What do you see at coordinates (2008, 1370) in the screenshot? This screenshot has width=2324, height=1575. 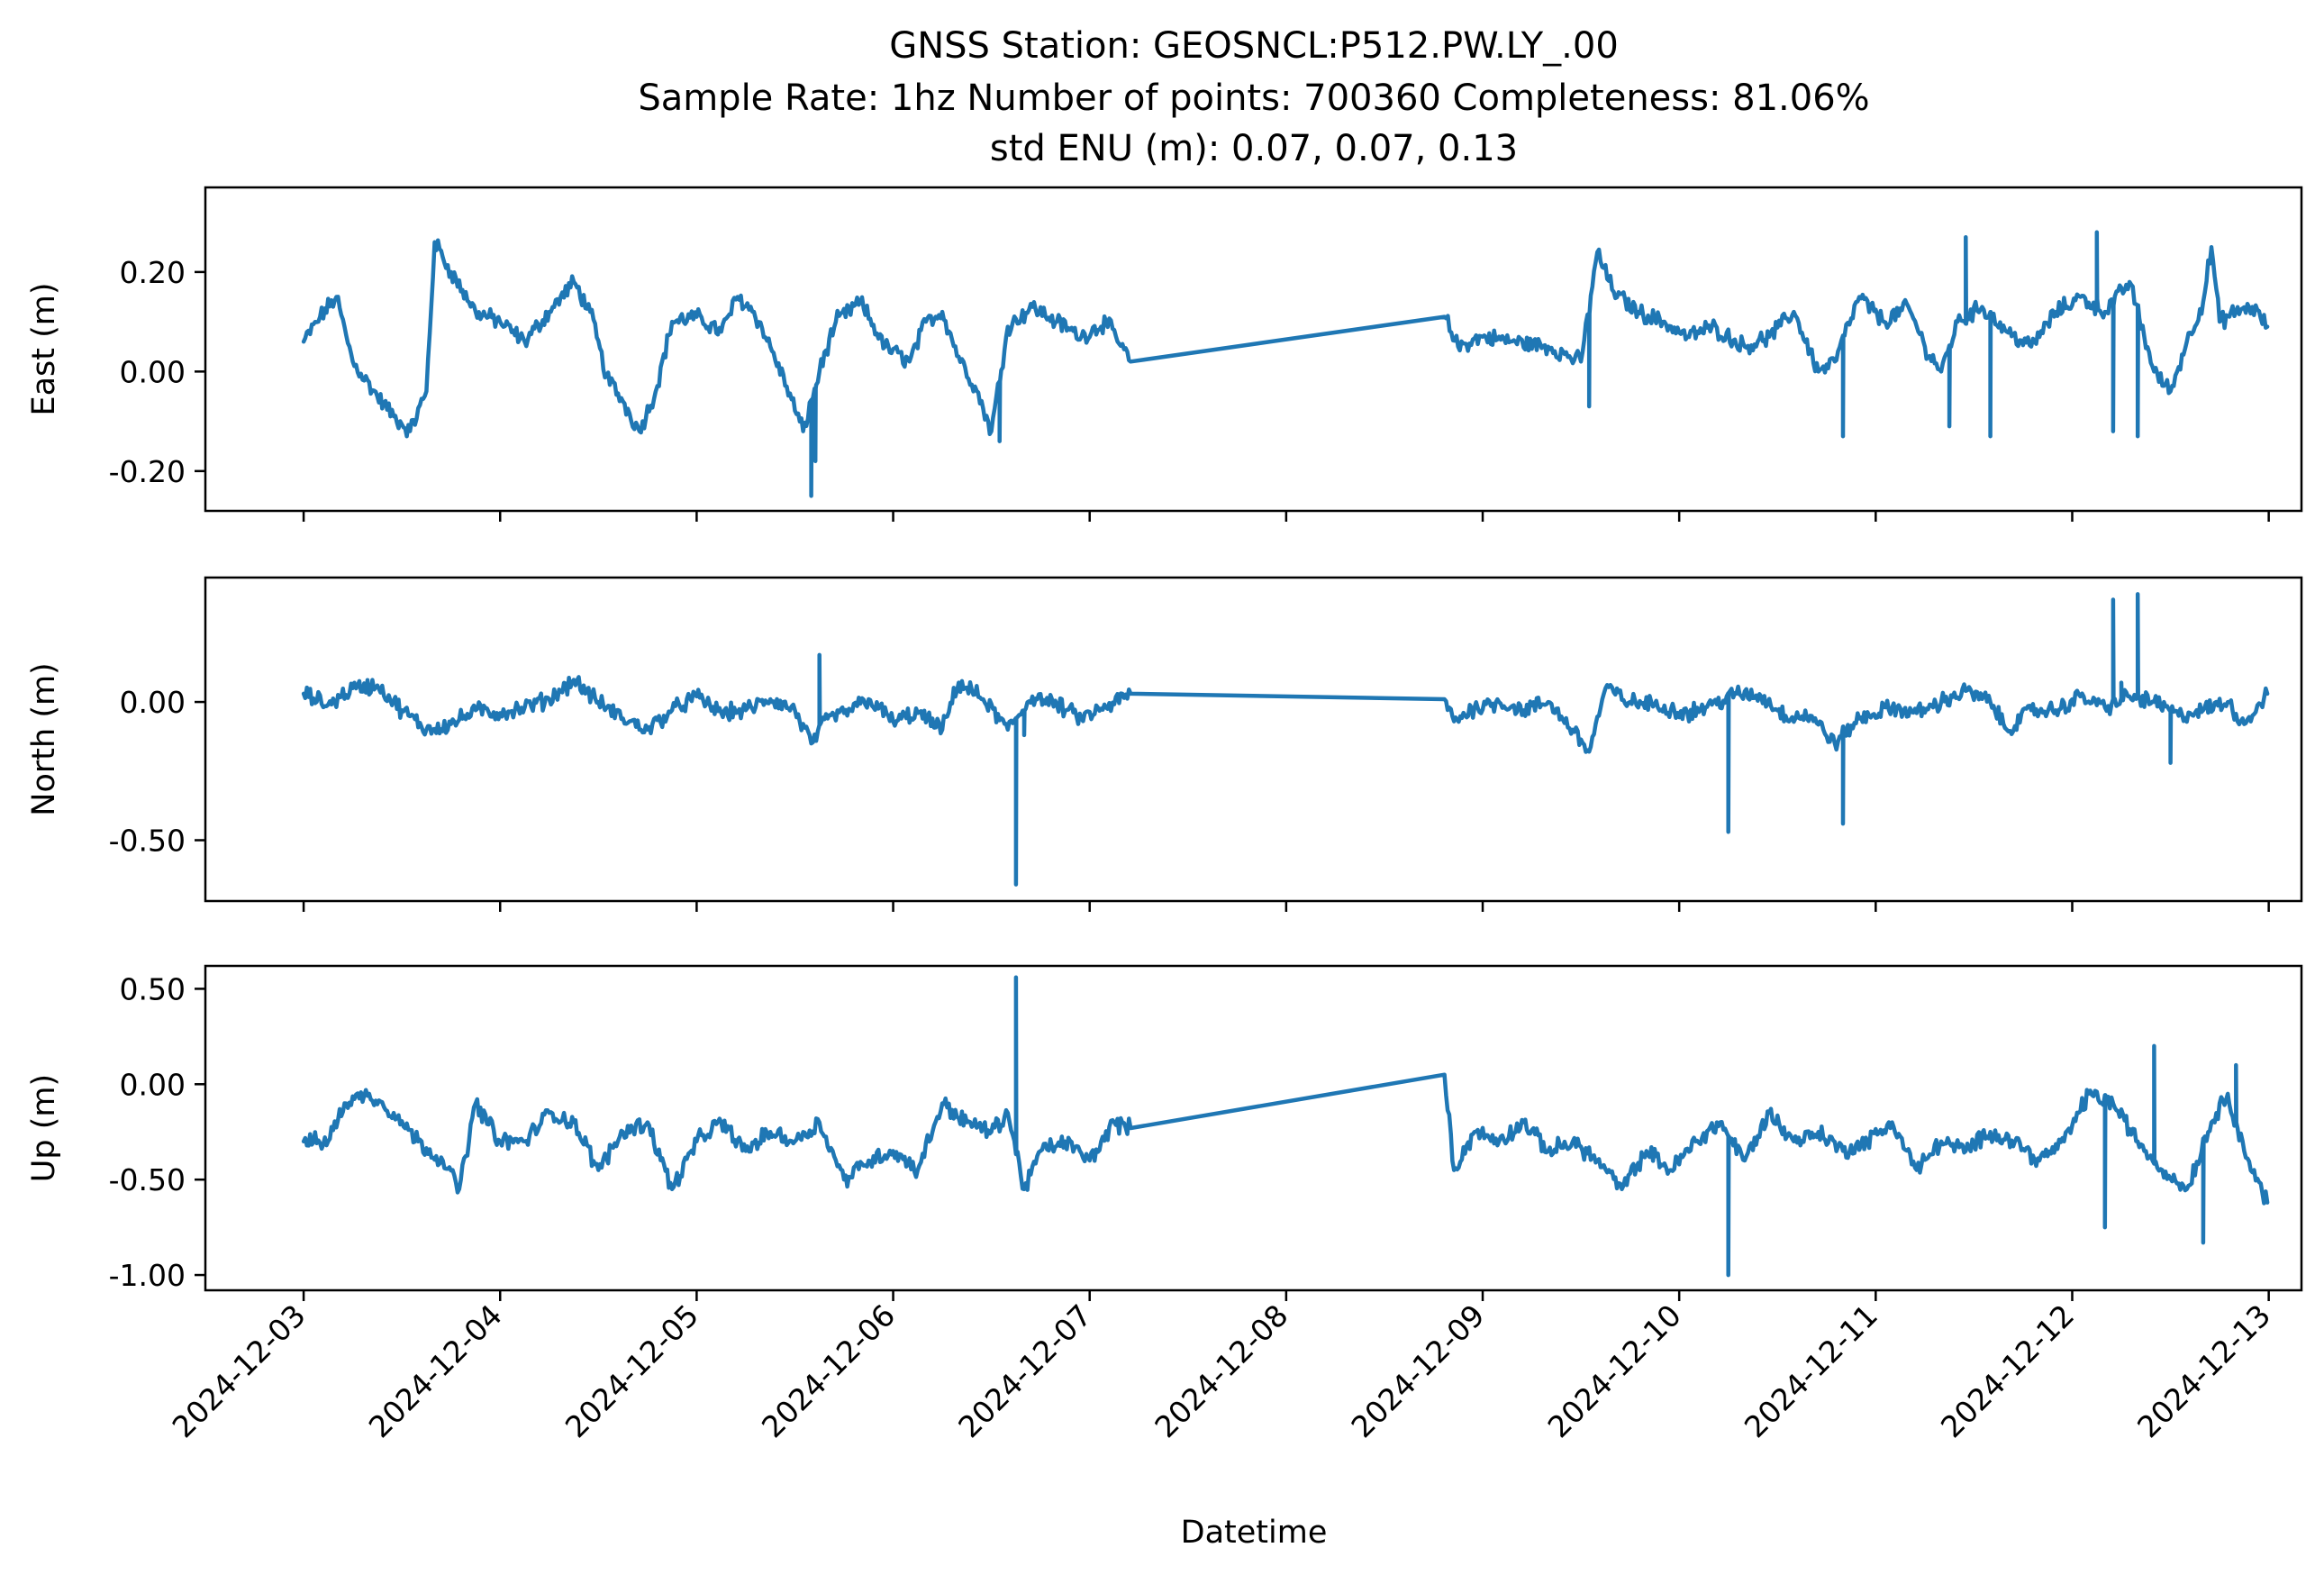 I see `x-tick-label: 2024-12-12` at bounding box center [2008, 1370].